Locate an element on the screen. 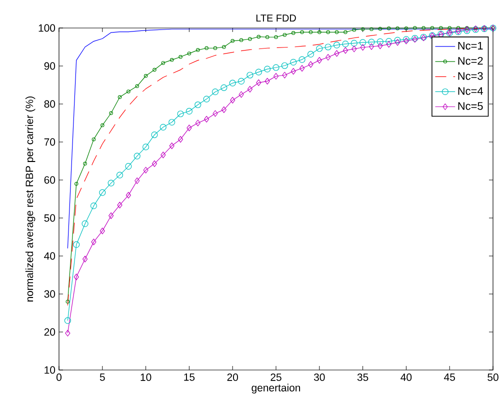  legend-label: Nc=3 is located at coordinates (470, 76).